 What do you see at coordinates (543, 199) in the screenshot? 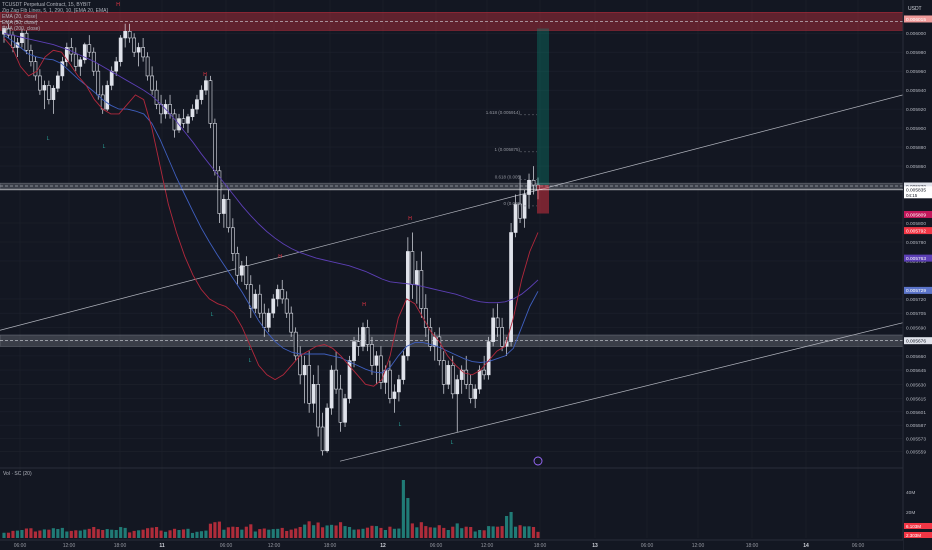
I see `position-stop-box` at bounding box center [543, 199].